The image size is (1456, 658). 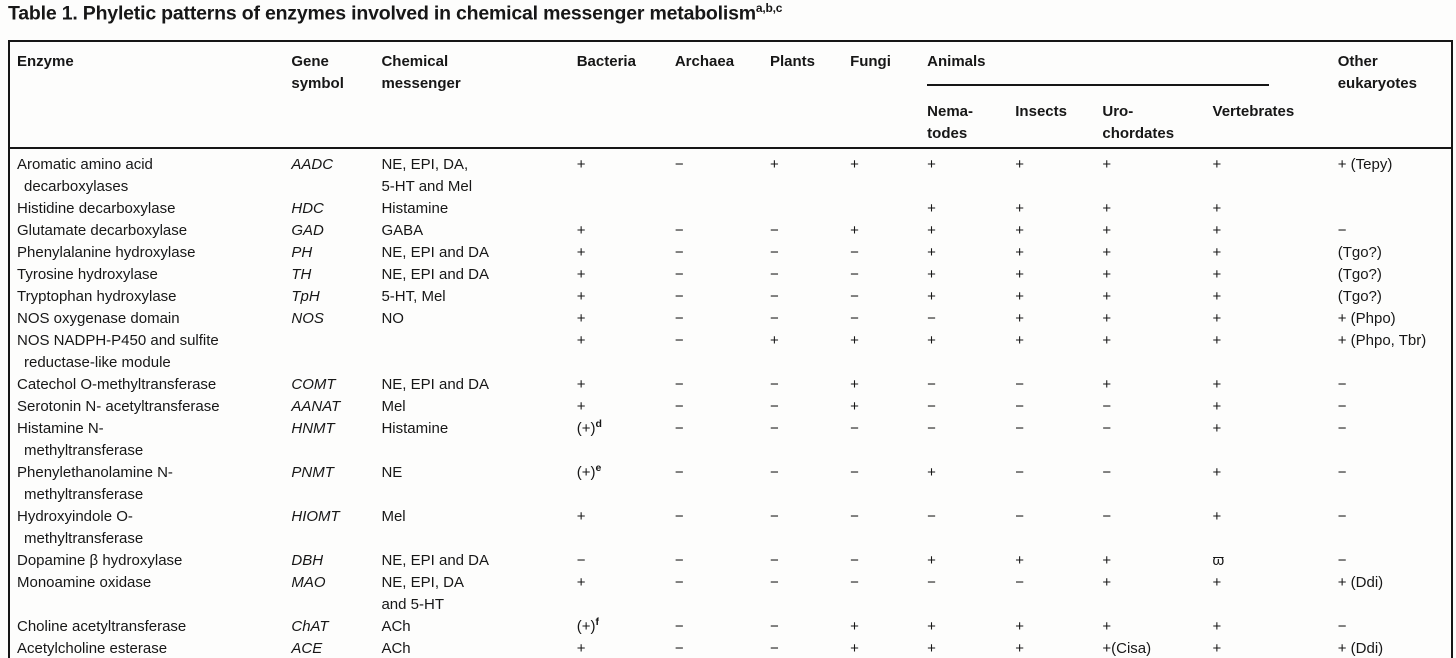 What do you see at coordinates (147, 172) in the screenshot?
I see `enzyme-cell: Aromatic amino acid decarboxylases` at bounding box center [147, 172].